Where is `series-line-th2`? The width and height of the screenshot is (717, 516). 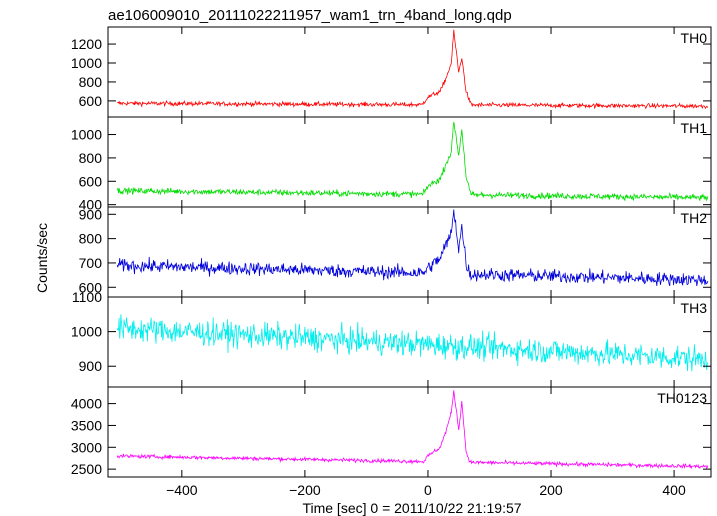 series-line-th2 is located at coordinates (412, 248).